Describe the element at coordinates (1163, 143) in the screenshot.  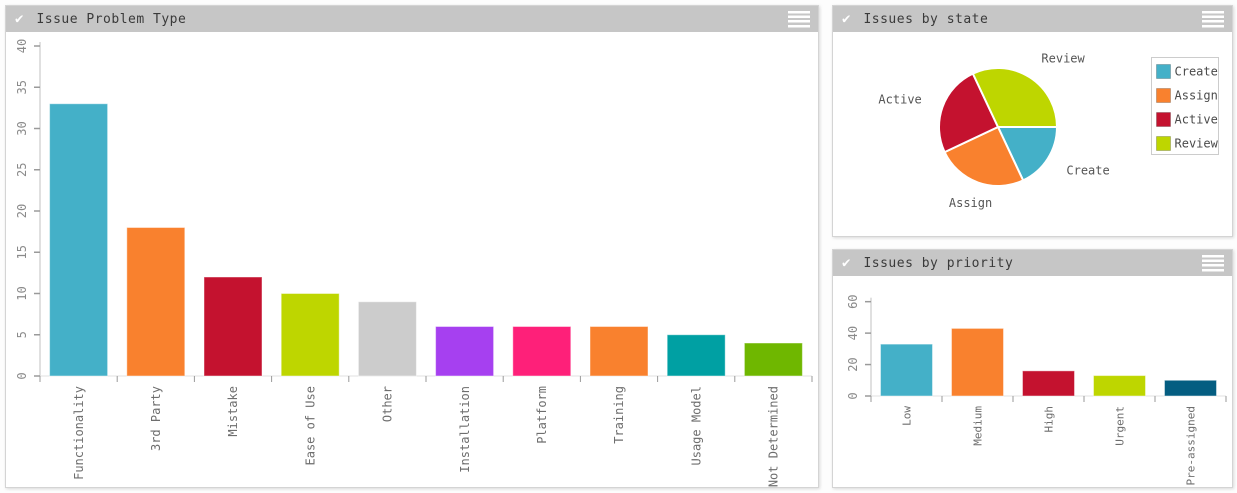
I see `legend-swatch-review` at that location.